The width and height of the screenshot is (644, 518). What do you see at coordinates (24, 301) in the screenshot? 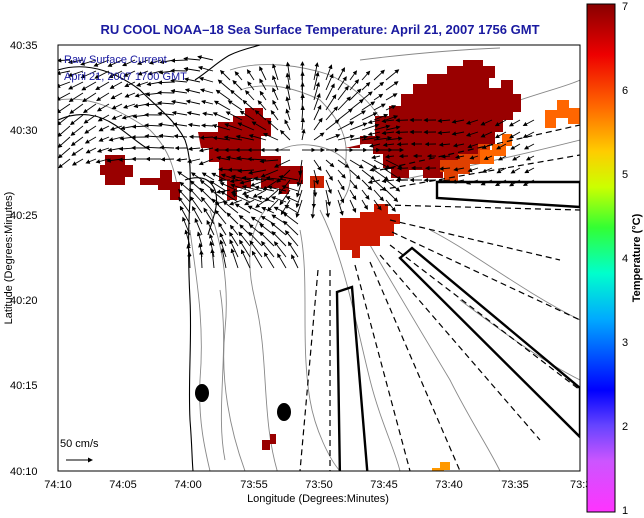
I see `y-tick-label: 40:20` at bounding box center [24, 301].